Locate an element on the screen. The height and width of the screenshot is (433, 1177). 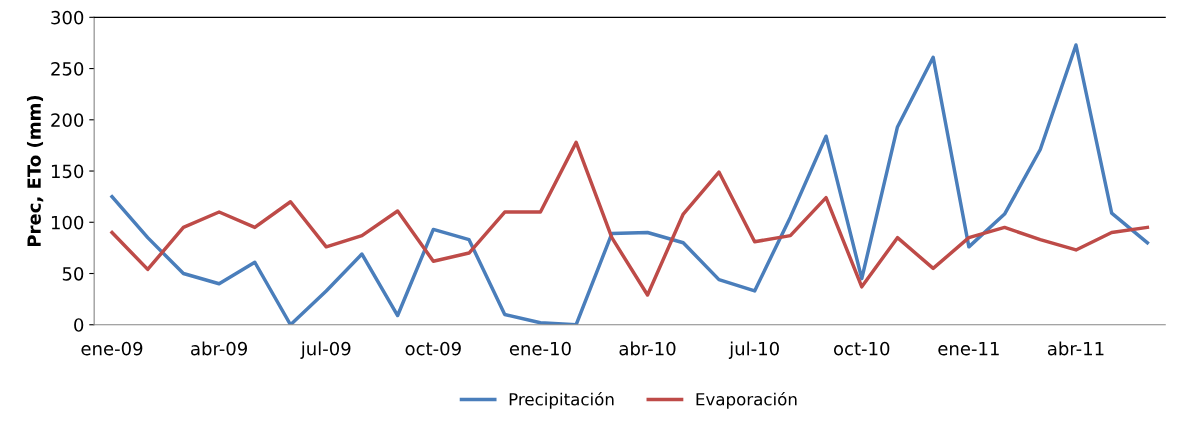
y-tick-label: 300 is located at coordinates (67, 17).